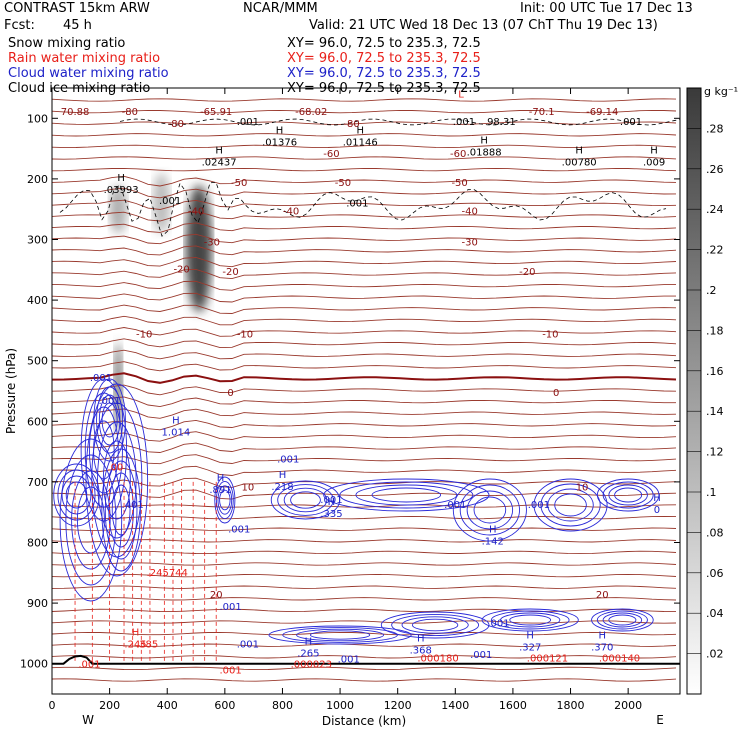  Describe the element at coordinates (221, 478) in the screenshot. I see `extremum-marker-18: H` at that location.